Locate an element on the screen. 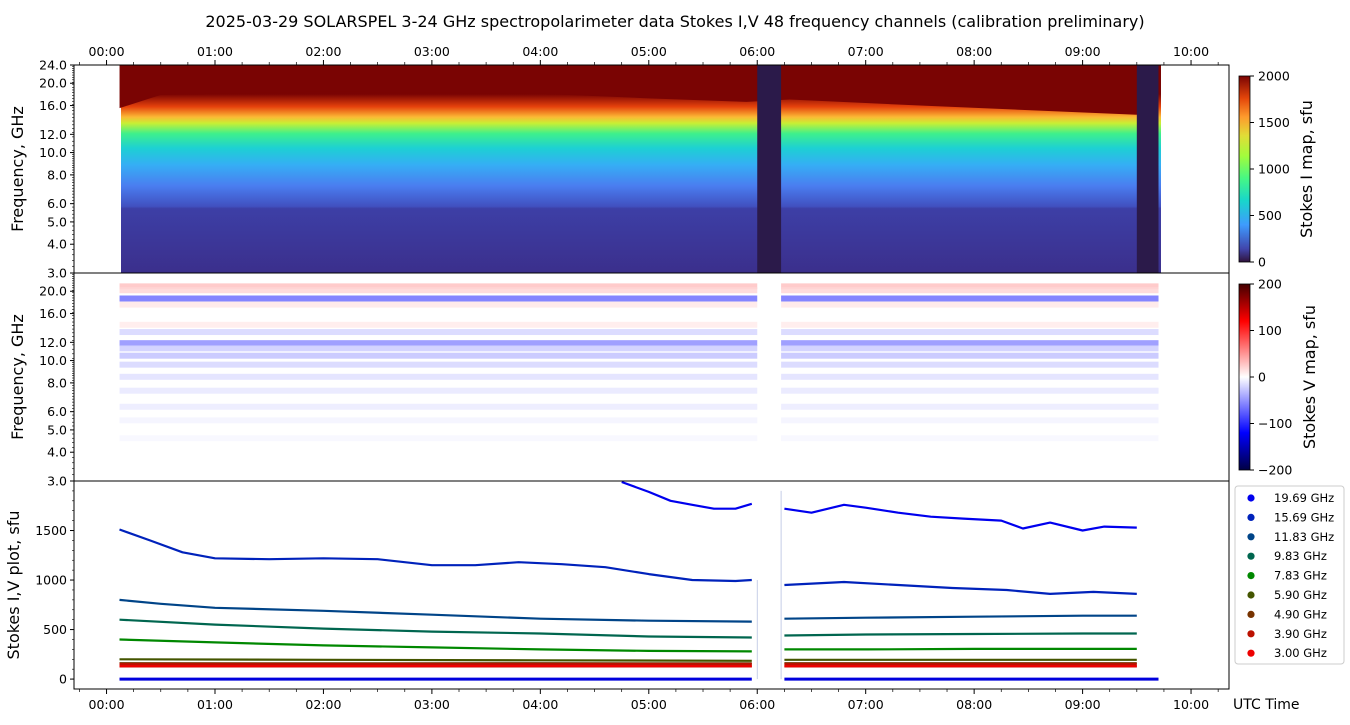 Image resolution: width=1350 pixels, height=725 pixels. plot-y-tick-label: 500 is located at coordinates (55, 629).